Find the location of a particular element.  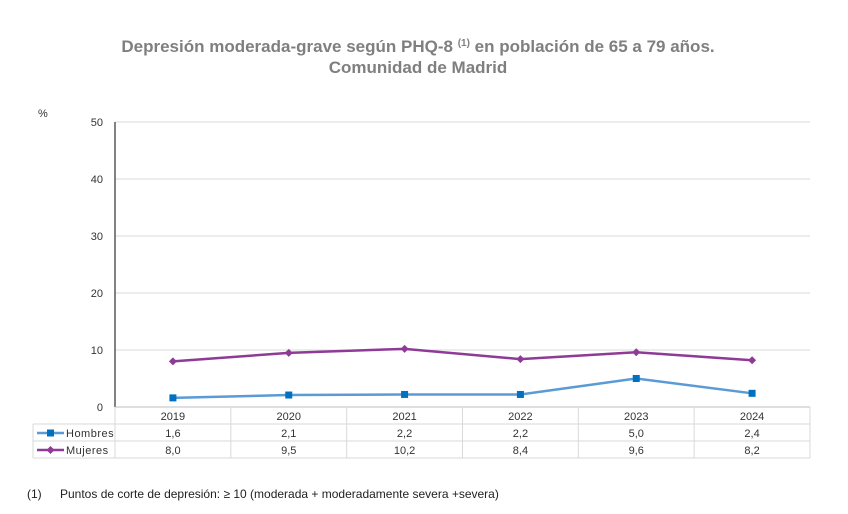

x-tick-label: 2021 is located at coordinates (404, 417).